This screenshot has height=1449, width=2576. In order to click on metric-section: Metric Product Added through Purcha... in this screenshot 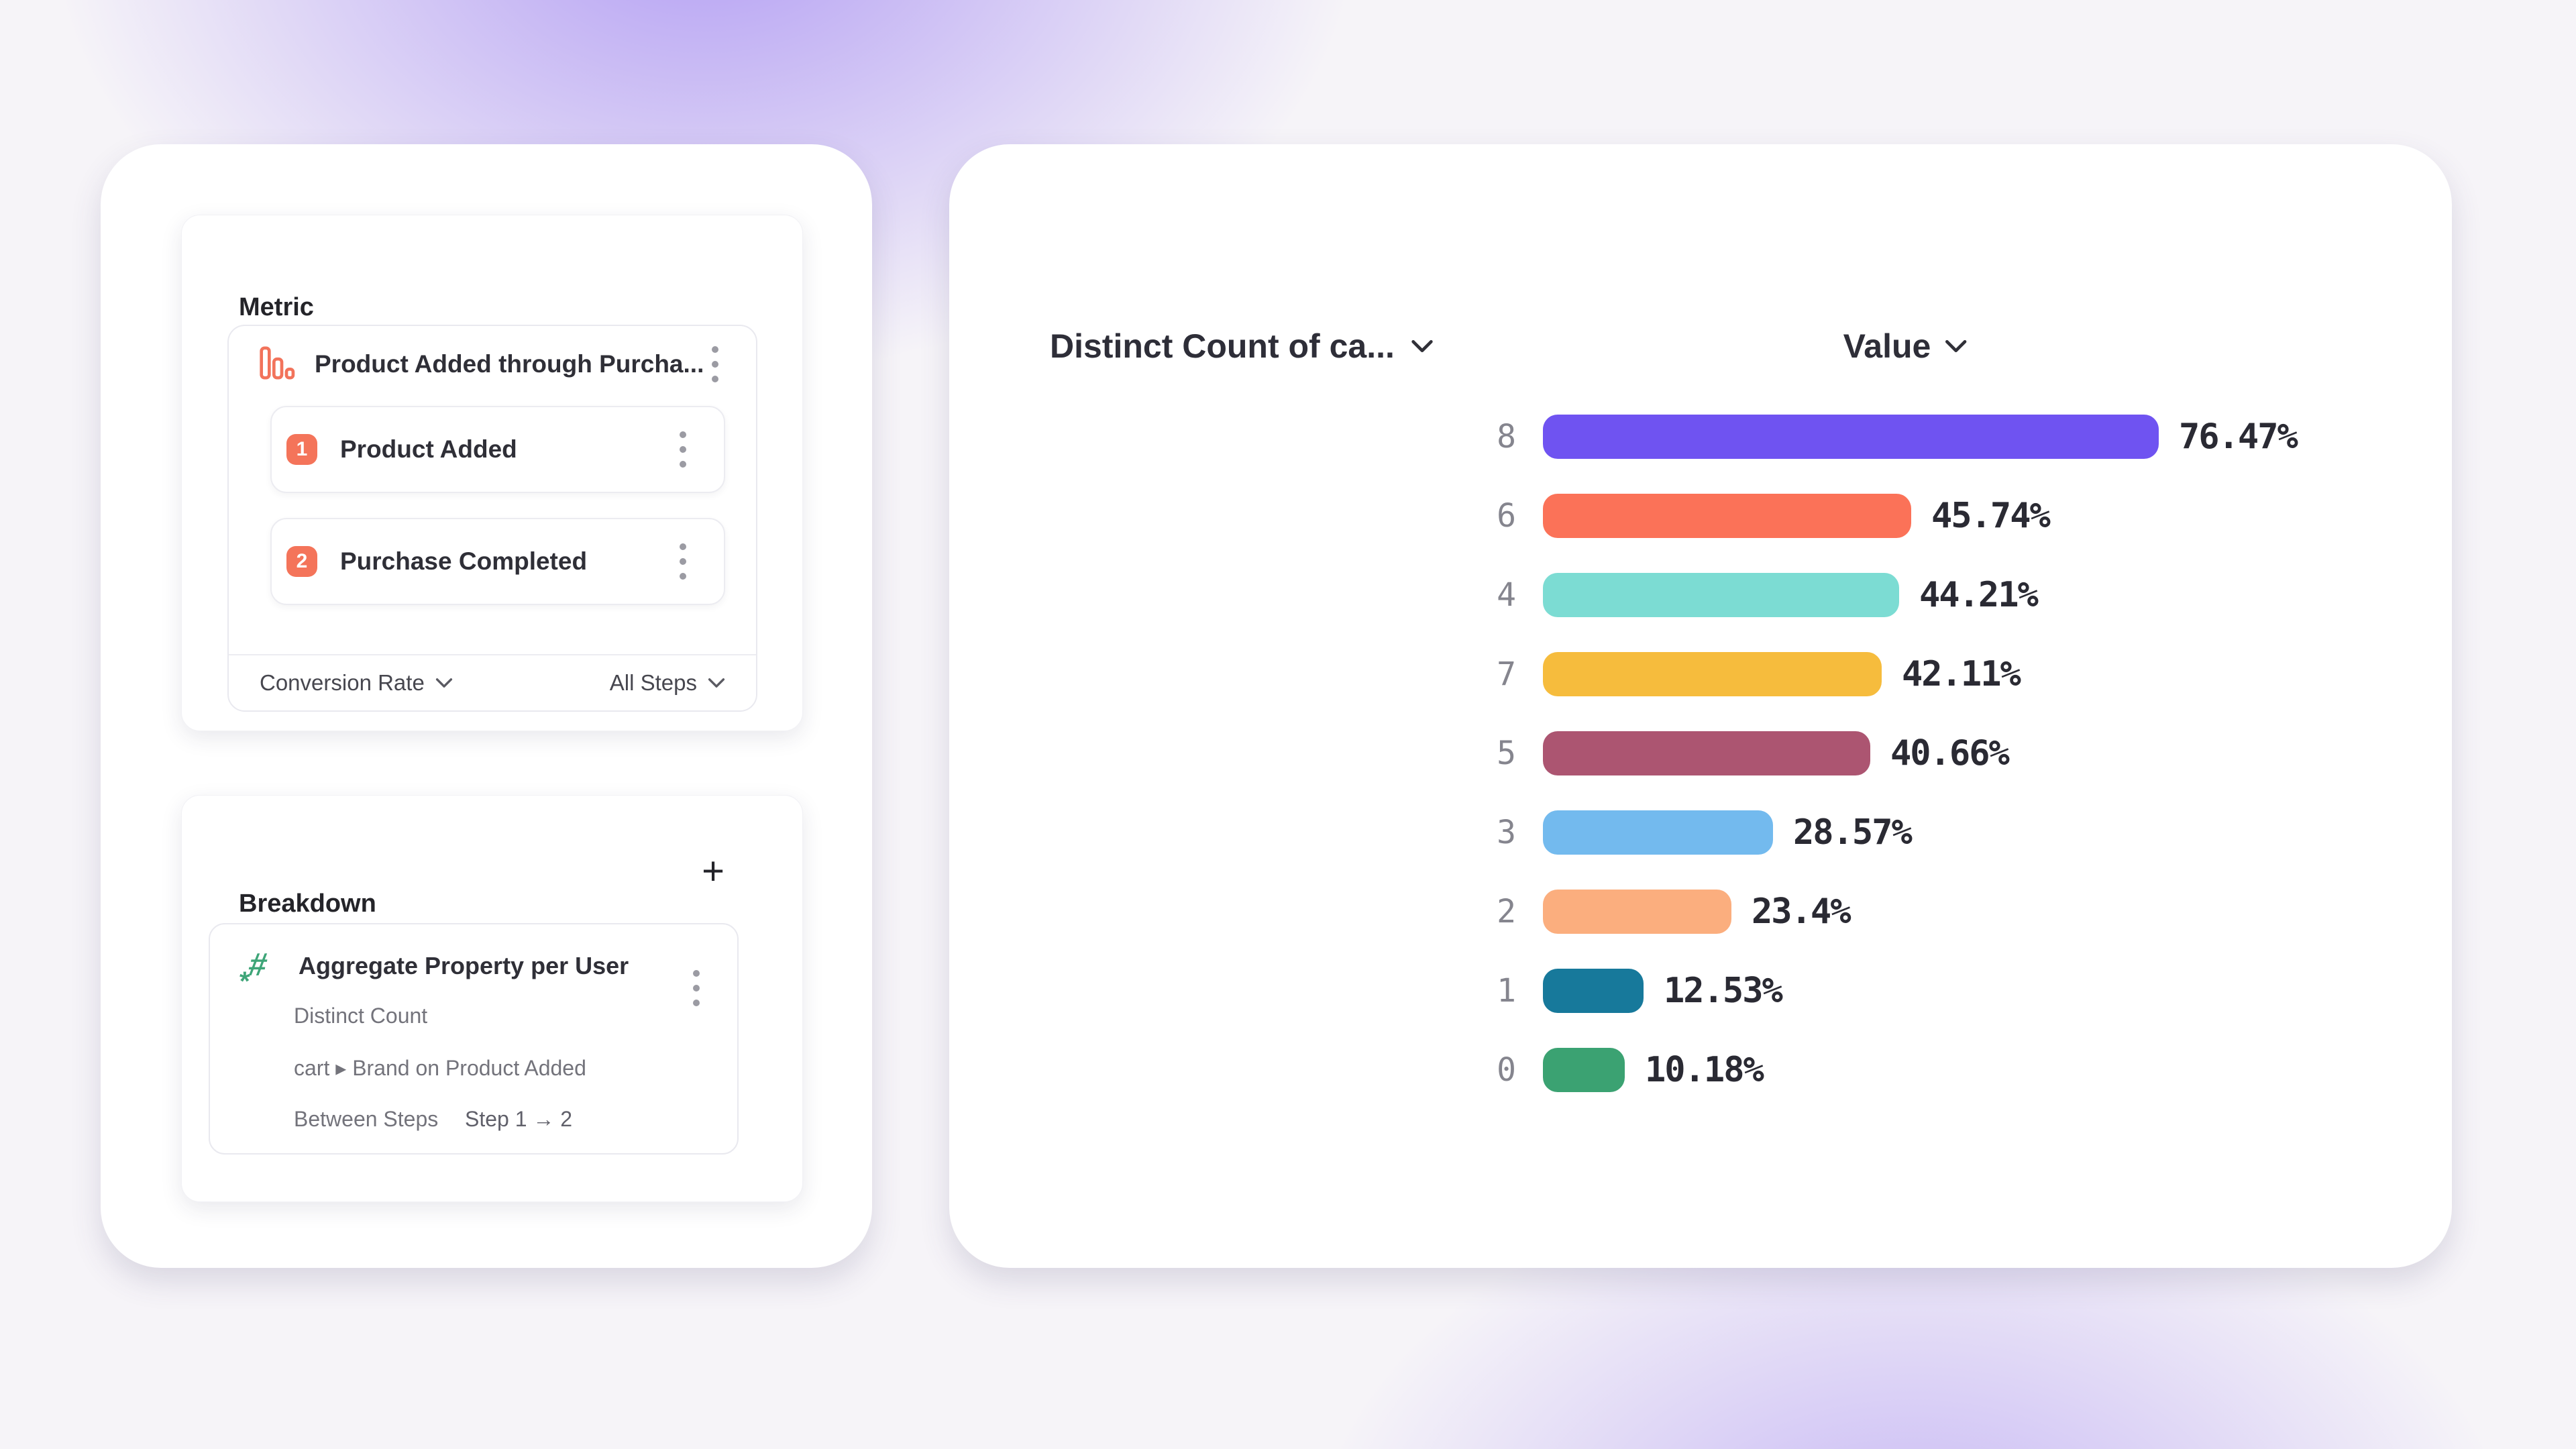, I will do `click(492, 473)`.